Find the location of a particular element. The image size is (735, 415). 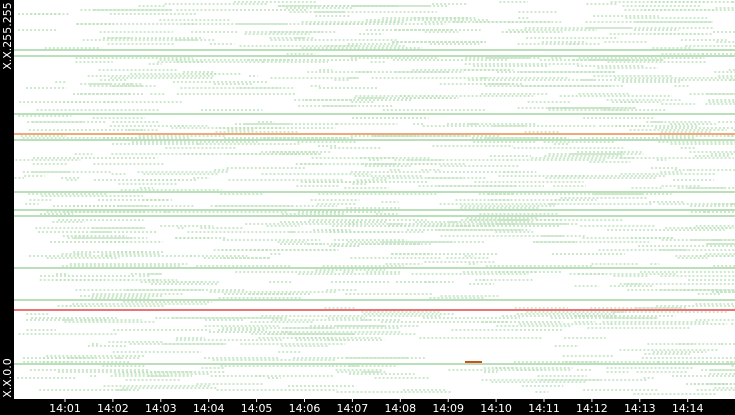

y-top-label: X.X.255.255 is located at coordinates (7, 36).